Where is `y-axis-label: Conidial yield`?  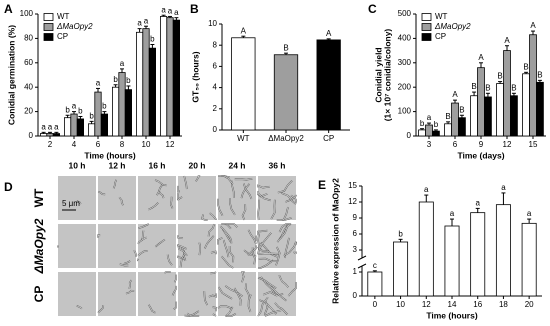 y-axis-label: Conidial yield is located at coordinates (378, 74).